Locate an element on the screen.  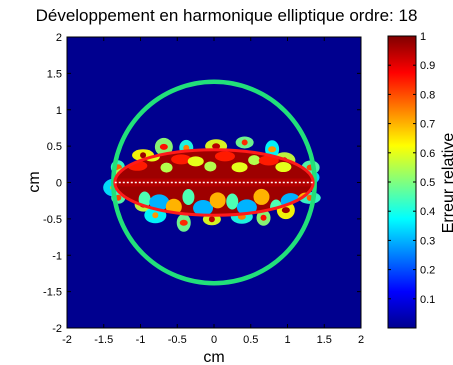
y-tick-label: -2 is located at coordinates (57, 329).